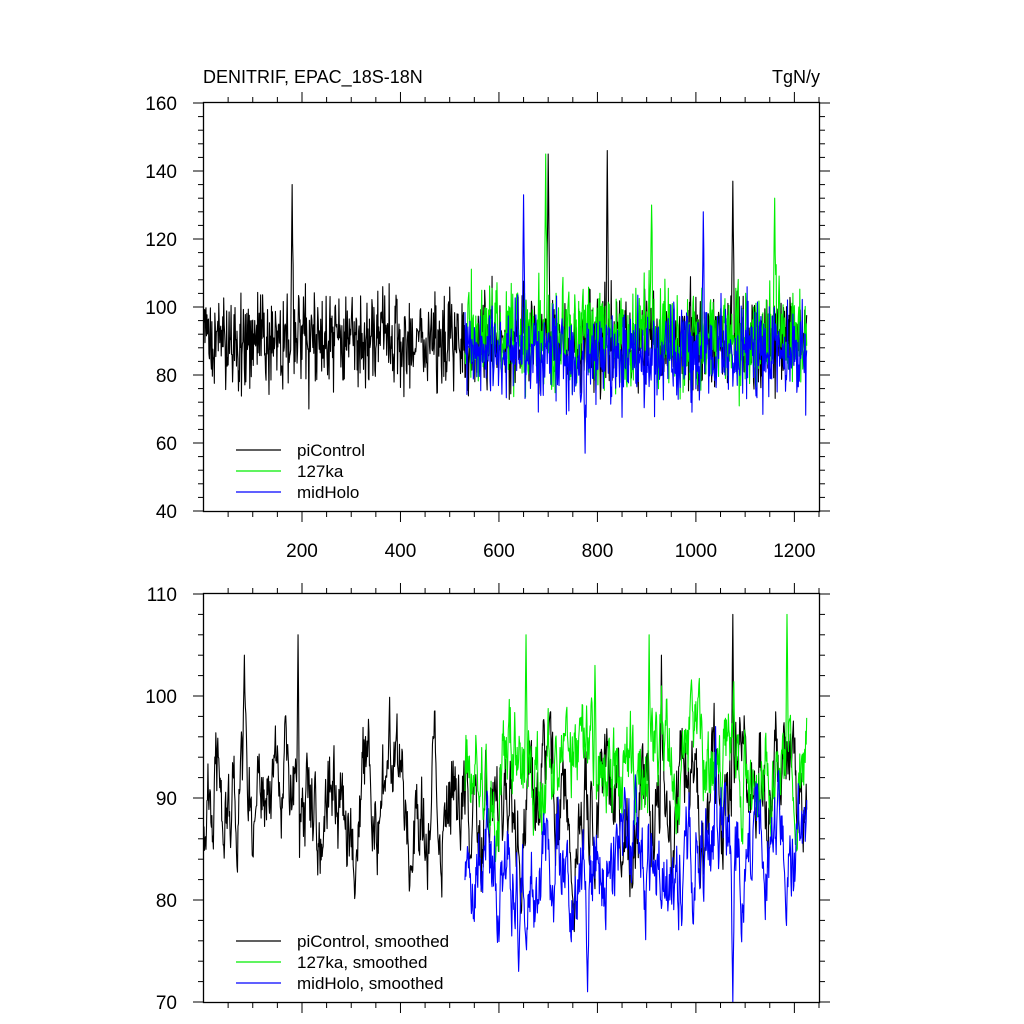  I want to click on y-tick-label: 140, so click(161, 172).